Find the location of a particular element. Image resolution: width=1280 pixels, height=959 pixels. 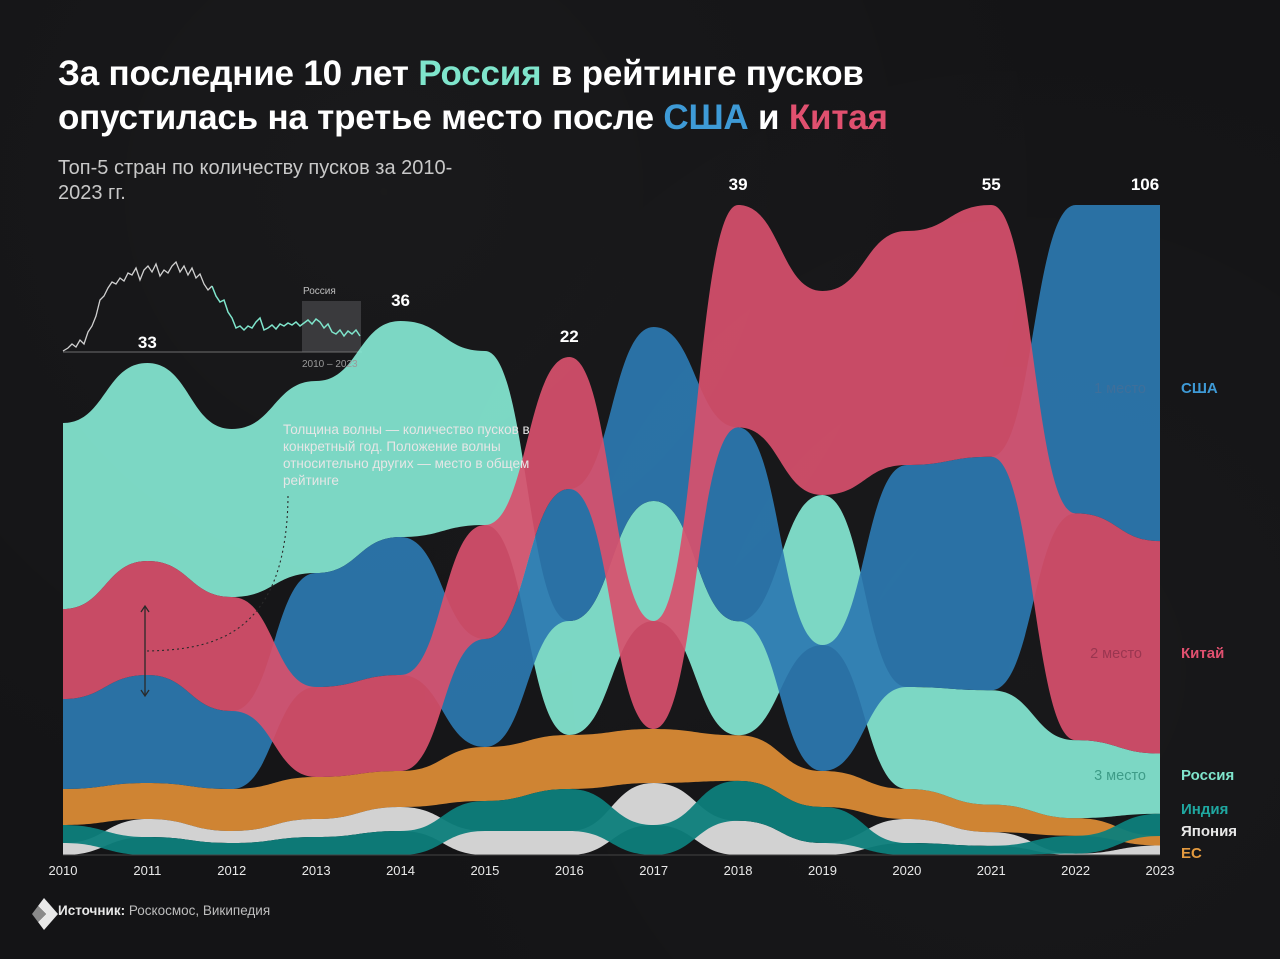

thickness-arrow-head-top is located at coordinates (145, 608).